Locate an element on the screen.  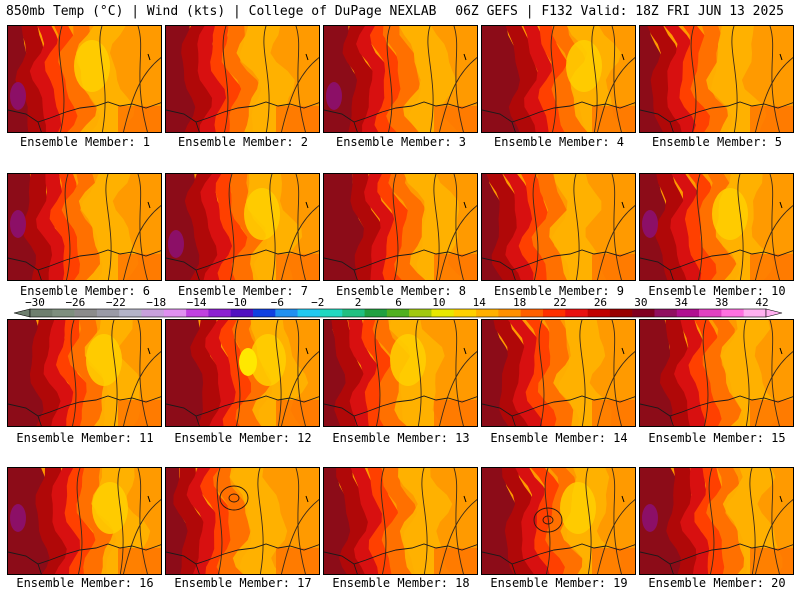
closed-contour-inner is located at coordinates (548, 520).